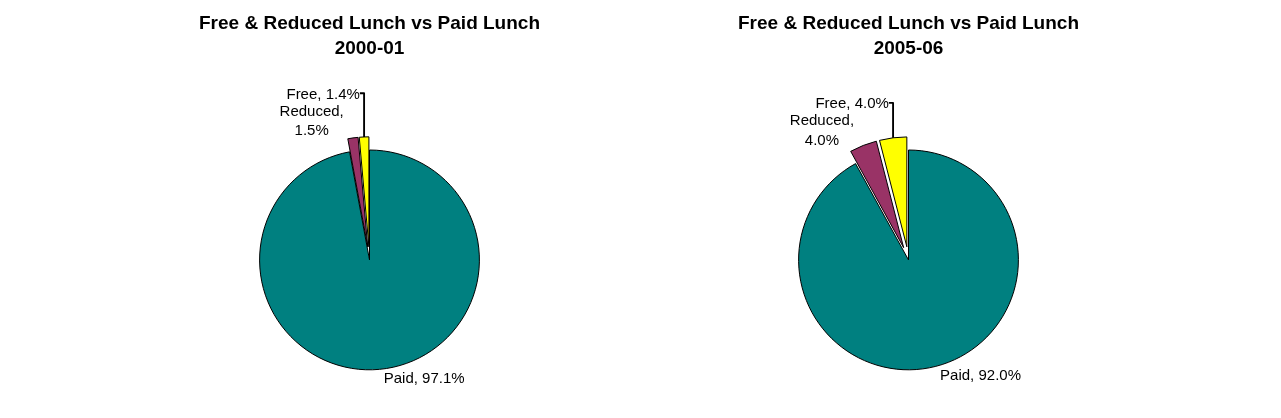 The width and height of the screenshot is (1281, 418). What do you see at coordinates (852, 103) in the screenshot?
I see `slice-label: Free, 4.0%` at bounding box center [852, 103].